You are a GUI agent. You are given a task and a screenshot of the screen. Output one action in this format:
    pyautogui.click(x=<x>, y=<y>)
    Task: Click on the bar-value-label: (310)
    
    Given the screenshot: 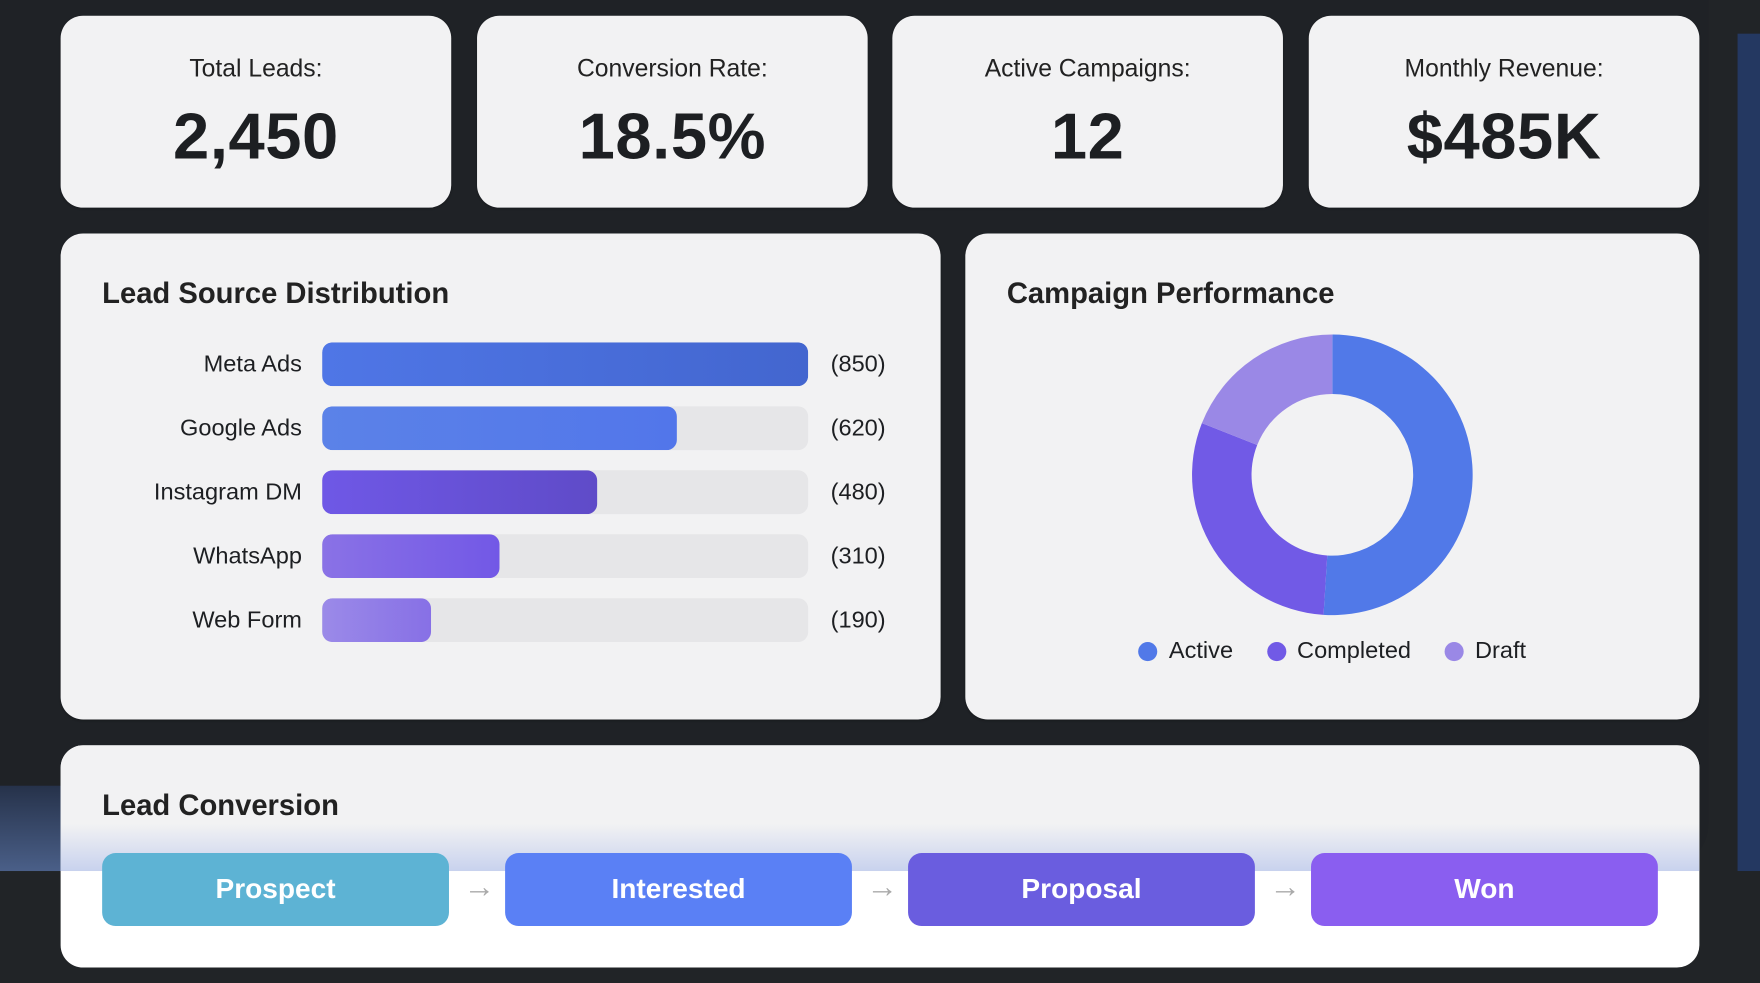 What is the action you would take?
    pyautogui.click(x=858, y=556)
    